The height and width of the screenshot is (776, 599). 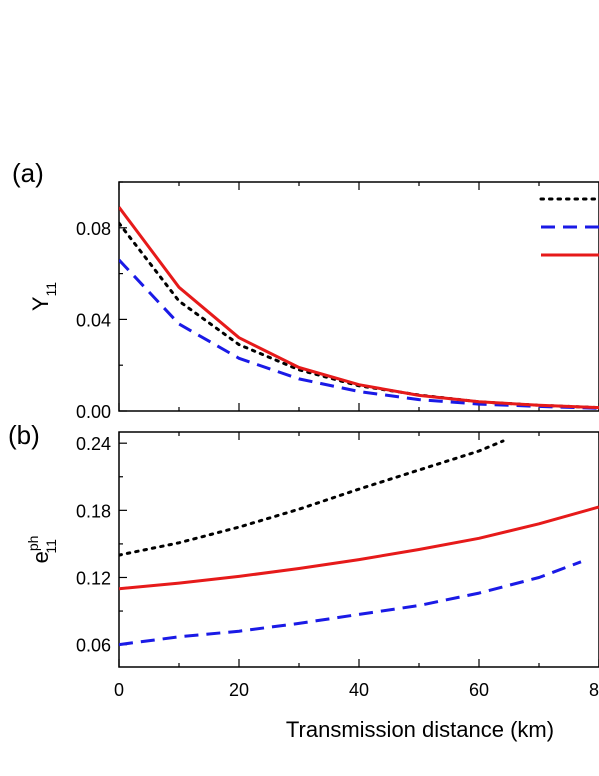 I want to click on x-tick-label: 40, so click(x=359, y=690).